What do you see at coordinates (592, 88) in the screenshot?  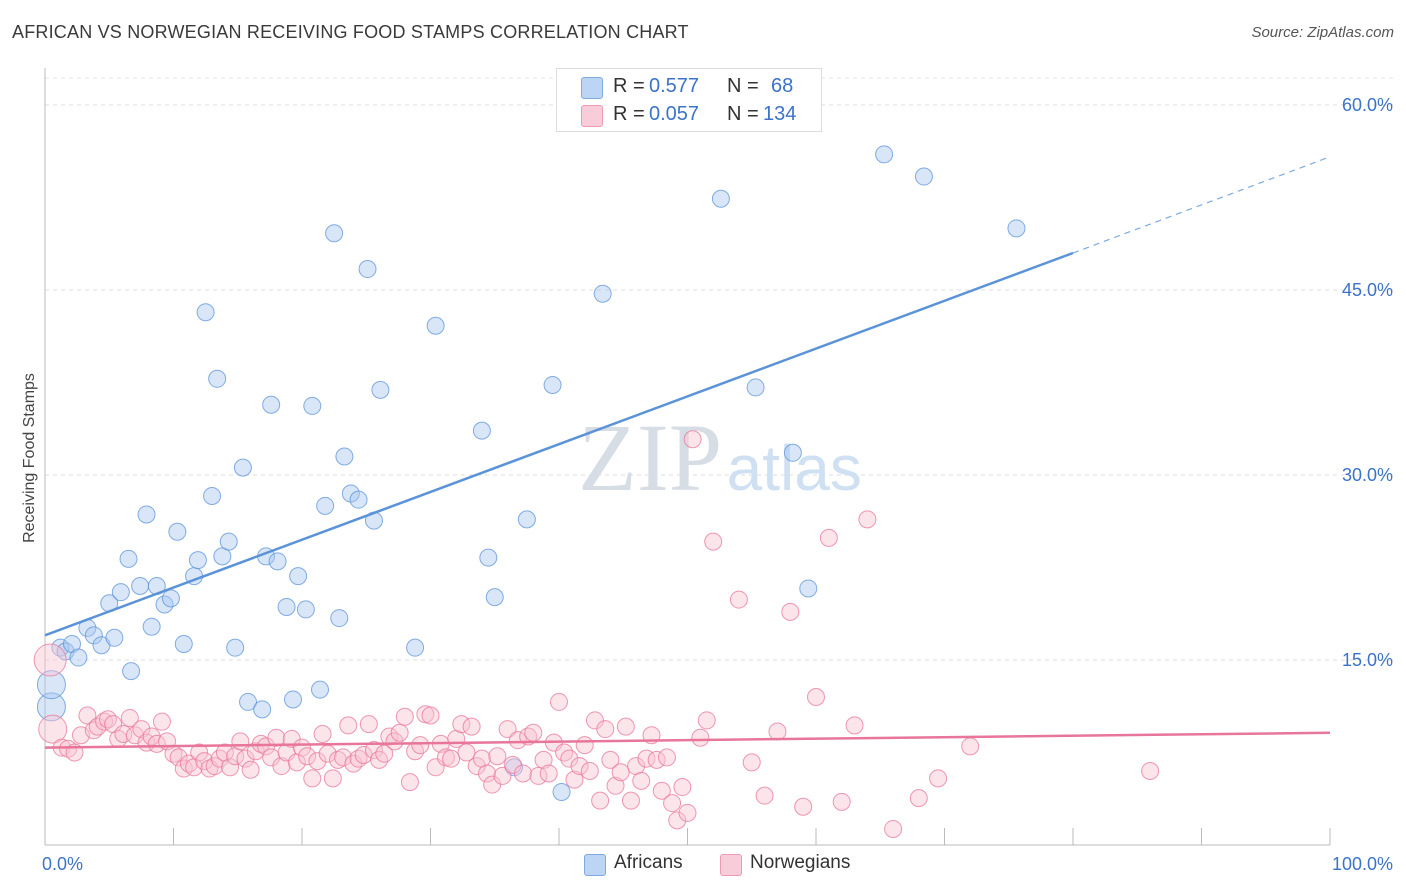 I see `legend-swatch-africans` at bounding box center [592, 88].